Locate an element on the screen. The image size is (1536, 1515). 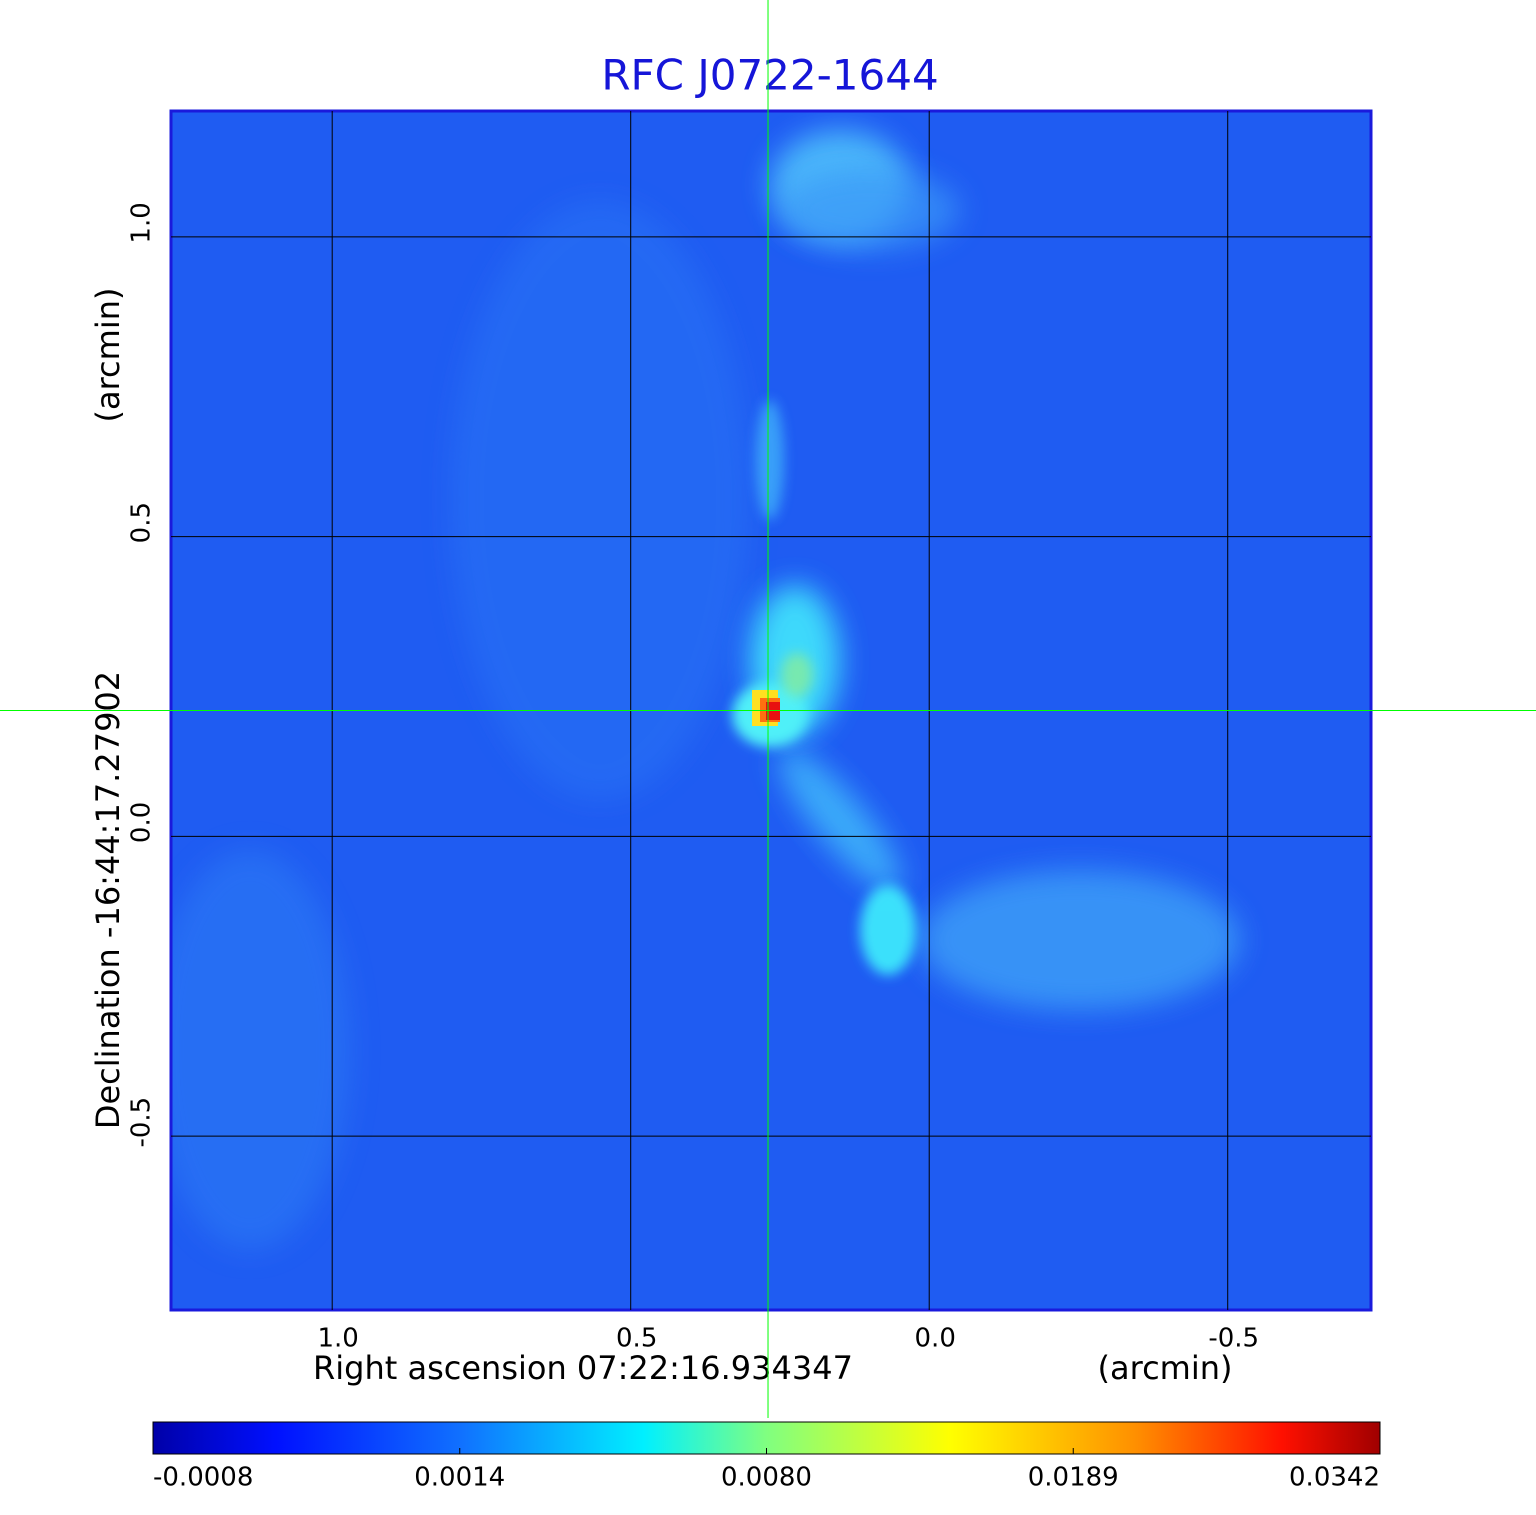
colorbar-tick-label: 0.0342 is located at coordinates (1334, 1478).